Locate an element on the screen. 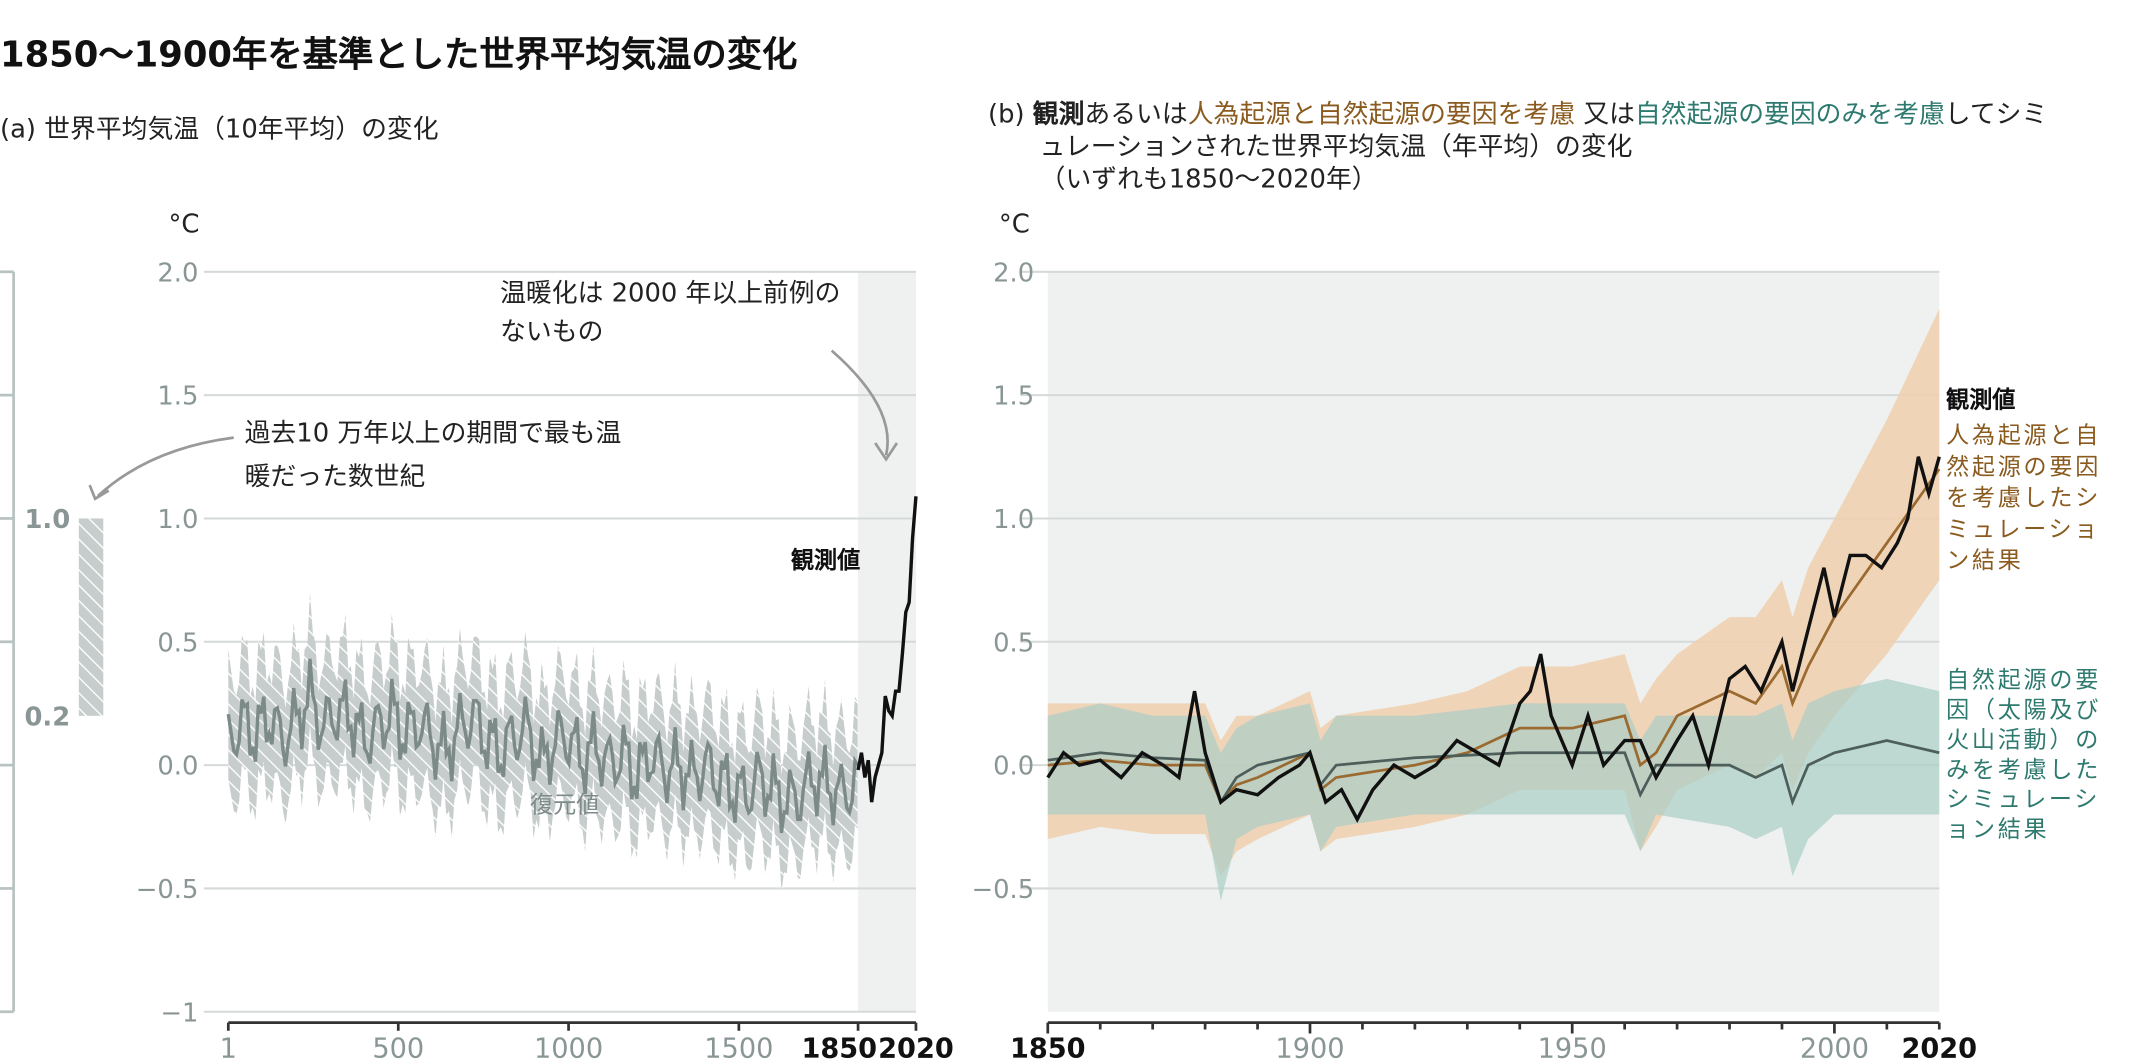 Image resolution: width=2131 pixels, height=1063 pixels. figure-title: 1850〜1900年を基準とした世界平均気温の変化 is located at coordinates (399, 56).